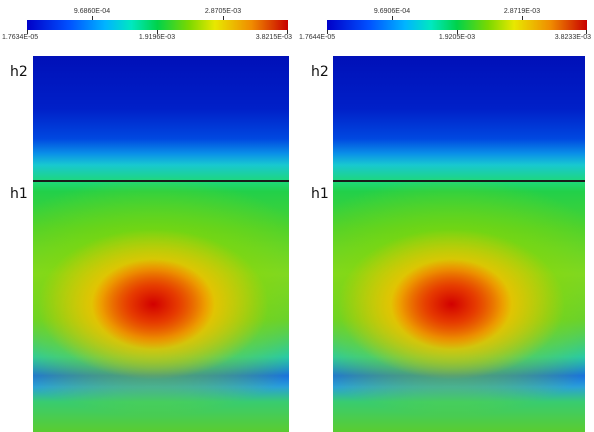 Image resolution: width=594 pixels, height=432 pixels. What do you see at coordinates (20, 37) in the screenshot?
I see `colorbar-label-min: 1.7634E-05` at bounding box center [20, 37].